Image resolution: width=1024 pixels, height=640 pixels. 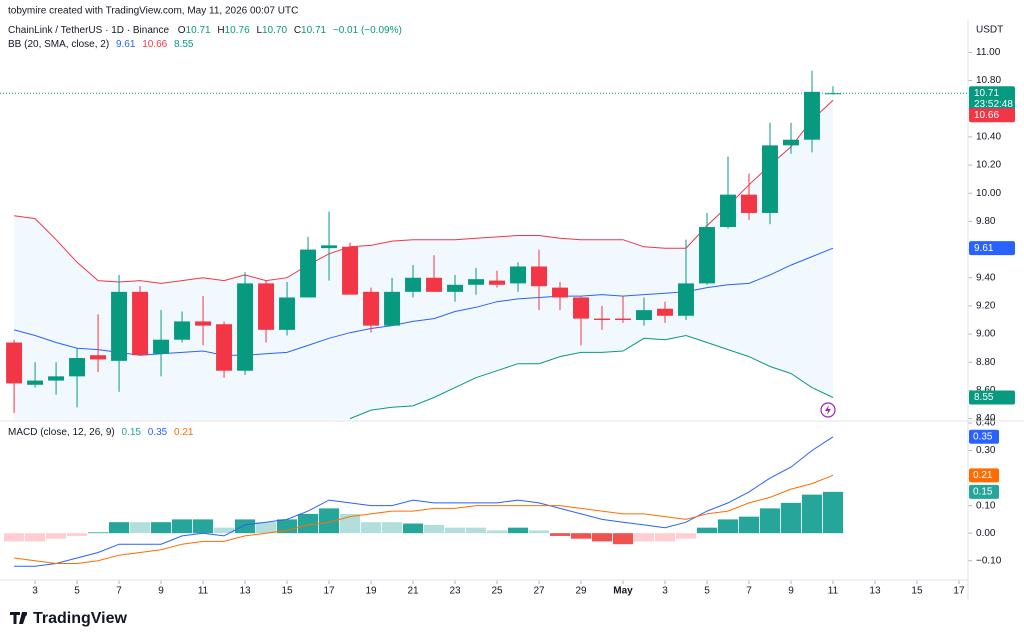 What do you see at coordinates (132, 432) in the screenshot?
I see `legend-value: 0.15` at bounding box center [132, 432].